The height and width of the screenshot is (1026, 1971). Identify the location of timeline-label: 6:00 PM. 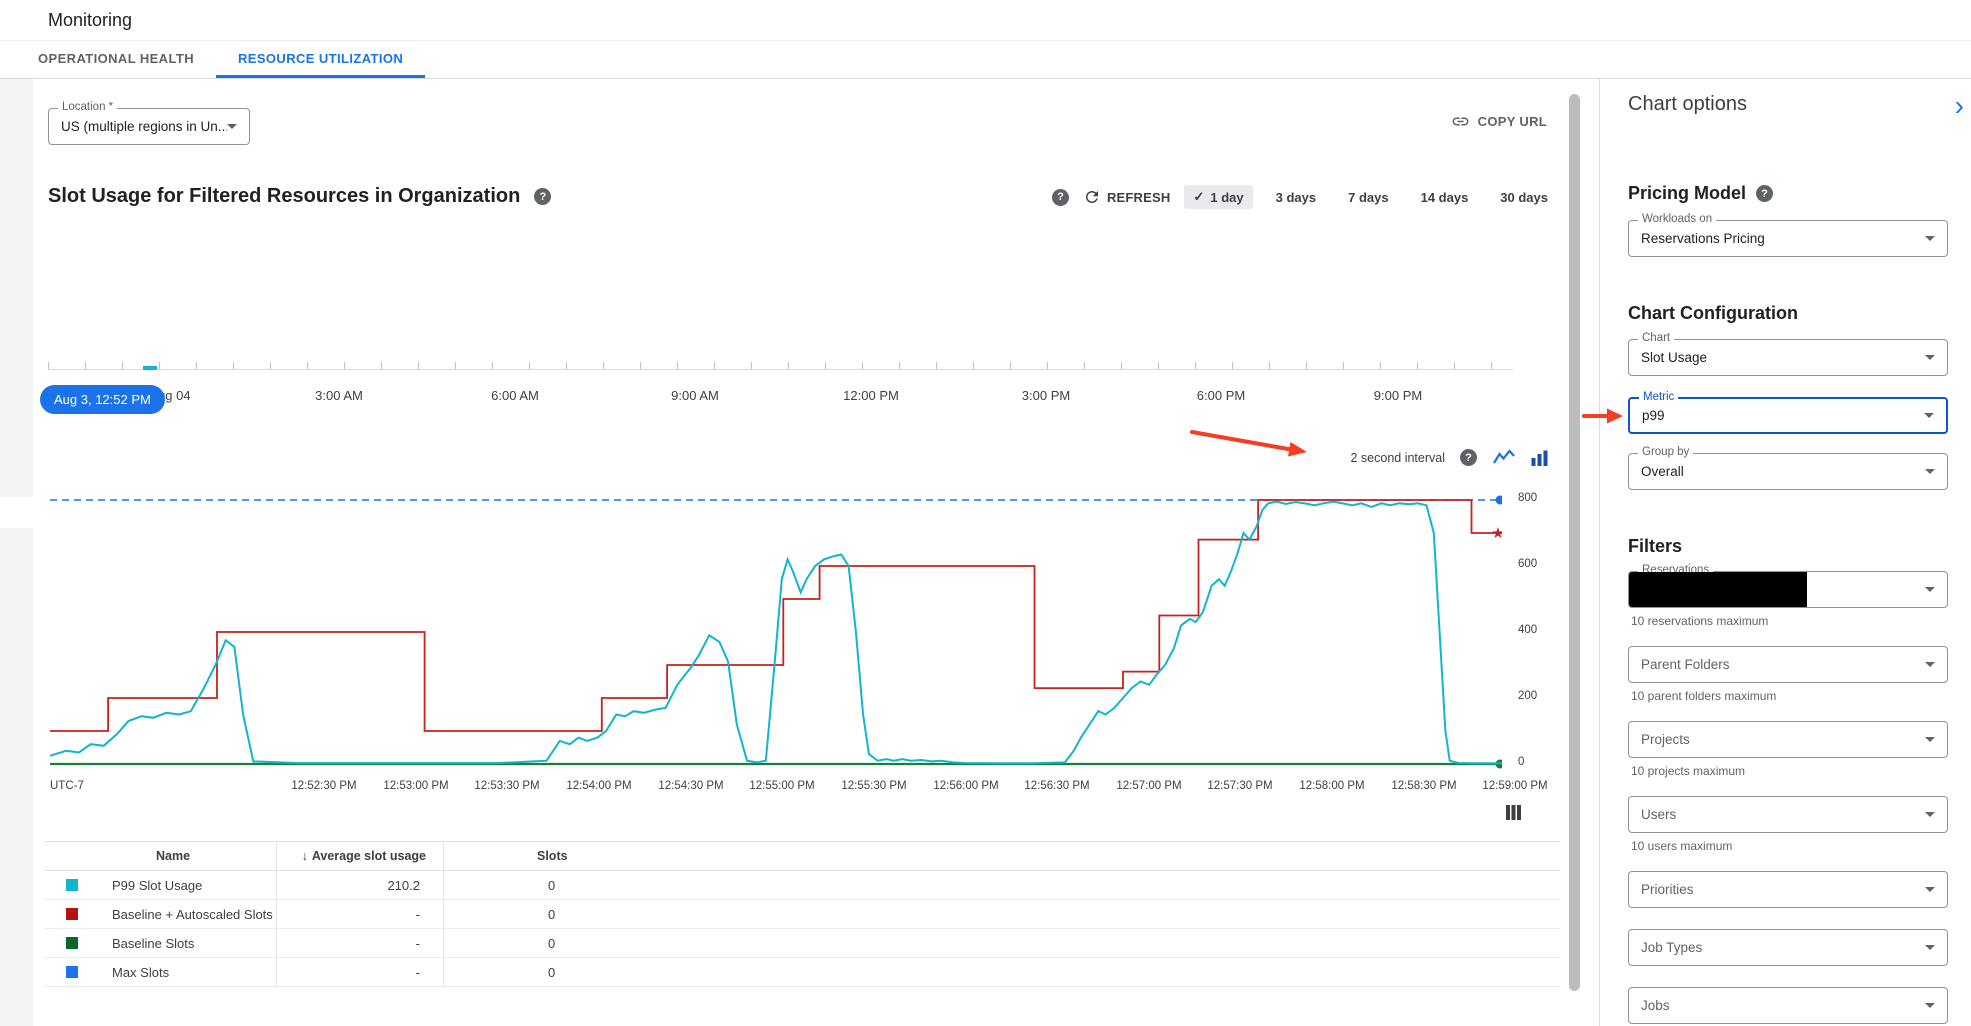
(1221, 395).